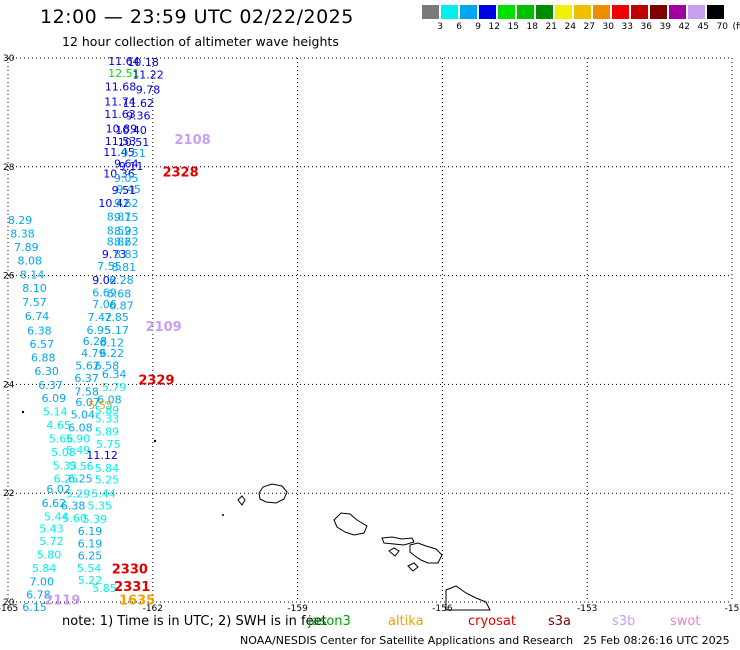 This screenshot has width=740, height=650. What do you see at coordinates (20, 220) in the screenshot?
I see `wave-height-label: 8.29` at bounding box center [20, 220].